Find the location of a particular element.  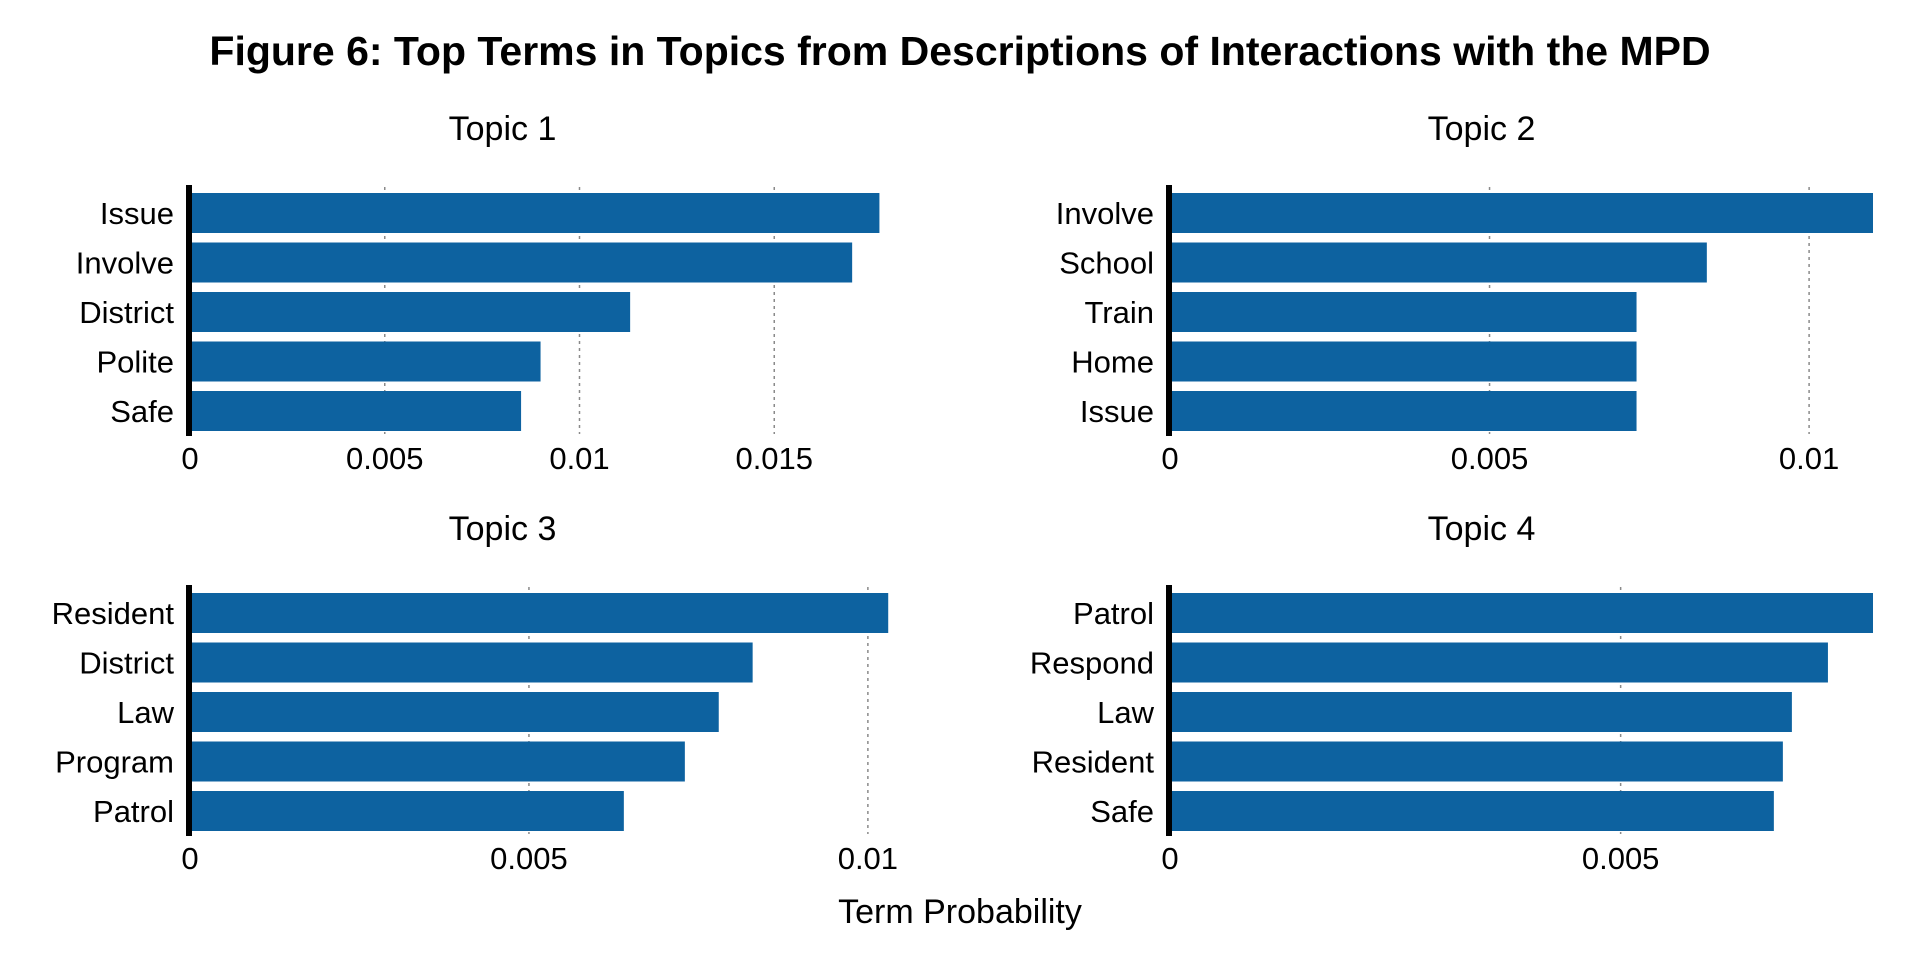

x-tick-label: 0.015 is located at coordinates (774, 458).